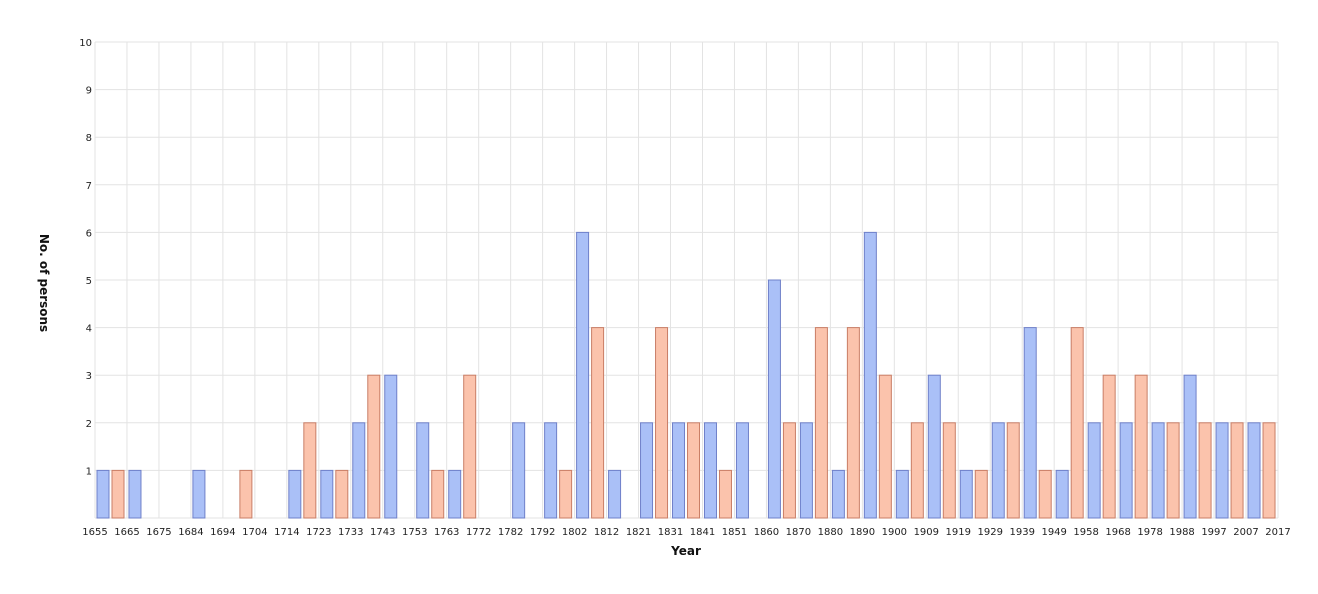 This screenshot has width=1318, height=594. I want to click on x-tick-label: 1675, so click(158, 532).